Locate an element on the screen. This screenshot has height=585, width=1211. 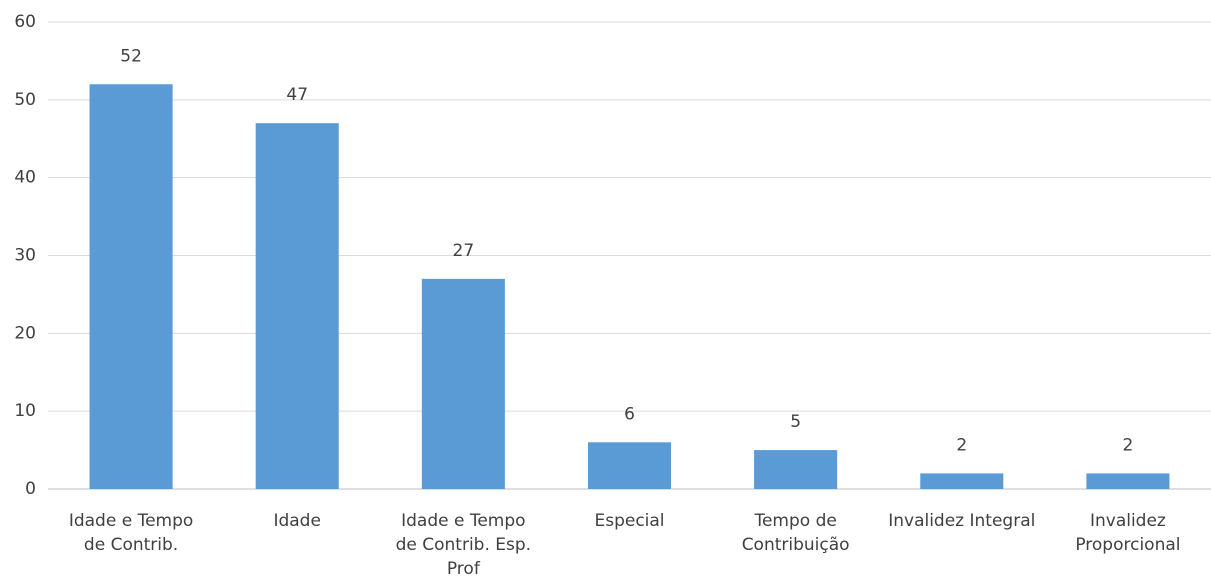
x-tick-label: Invalidez Proporcional is located at coordinates (1128, 533).